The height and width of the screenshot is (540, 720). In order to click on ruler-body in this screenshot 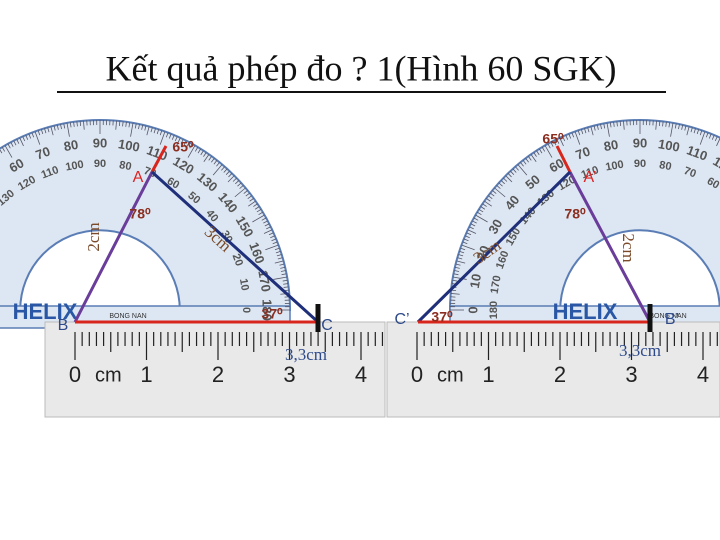, I will do `click(215, 369)`.